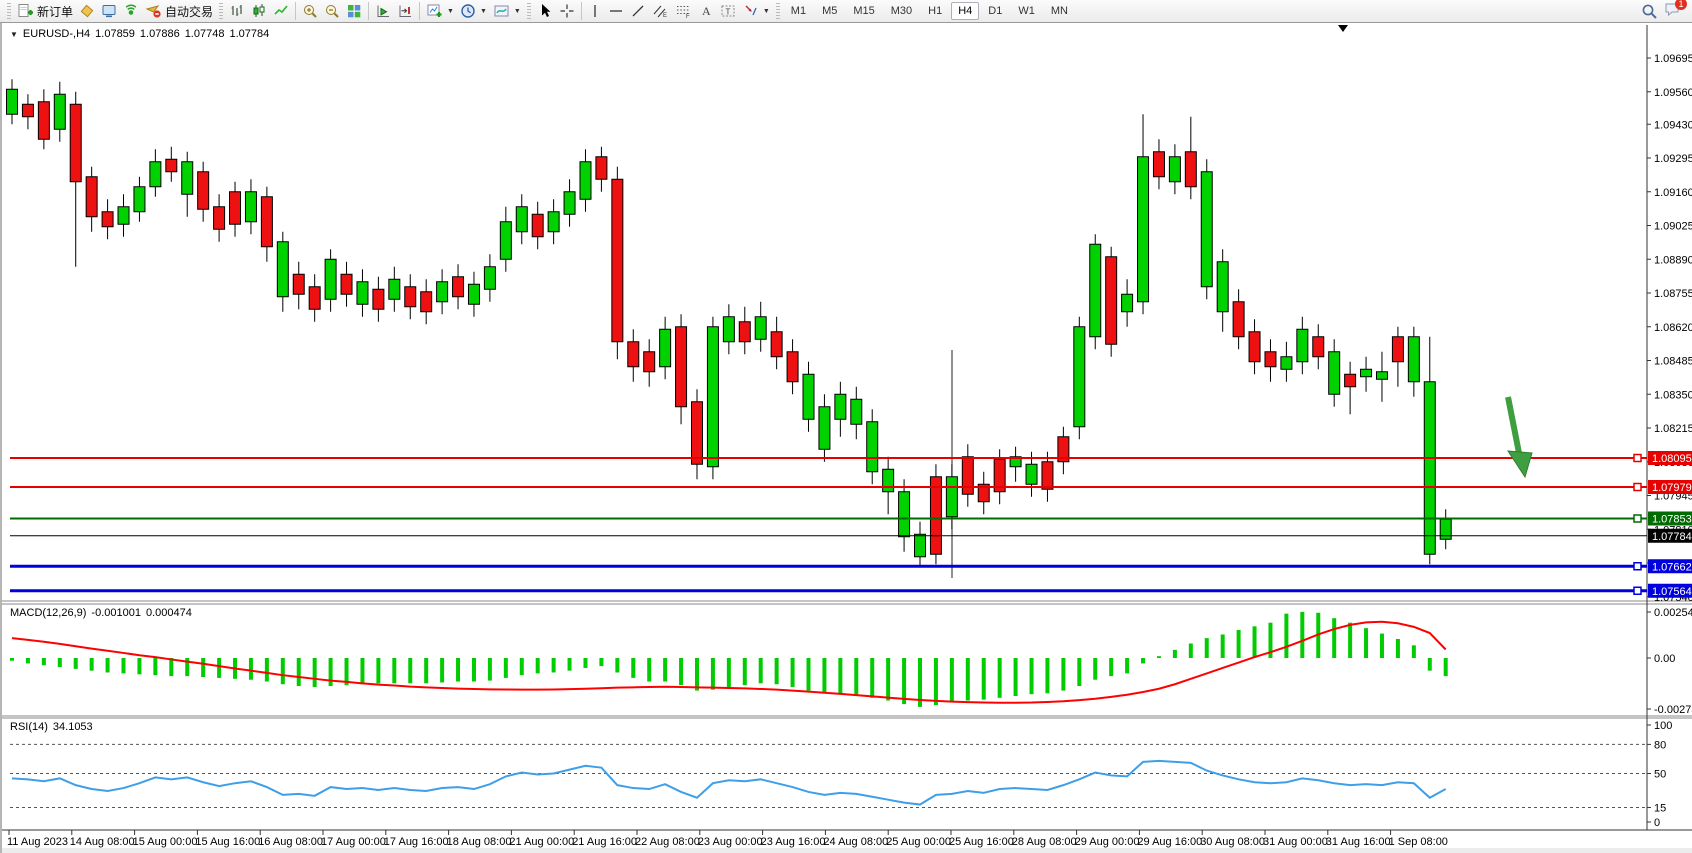 The height and width of the screenshot is (853, 1692). What do you see at coordinates (798, 11) in the screenshot?
I see `timeframe-M1: M1` at bounding box center [798, 11].